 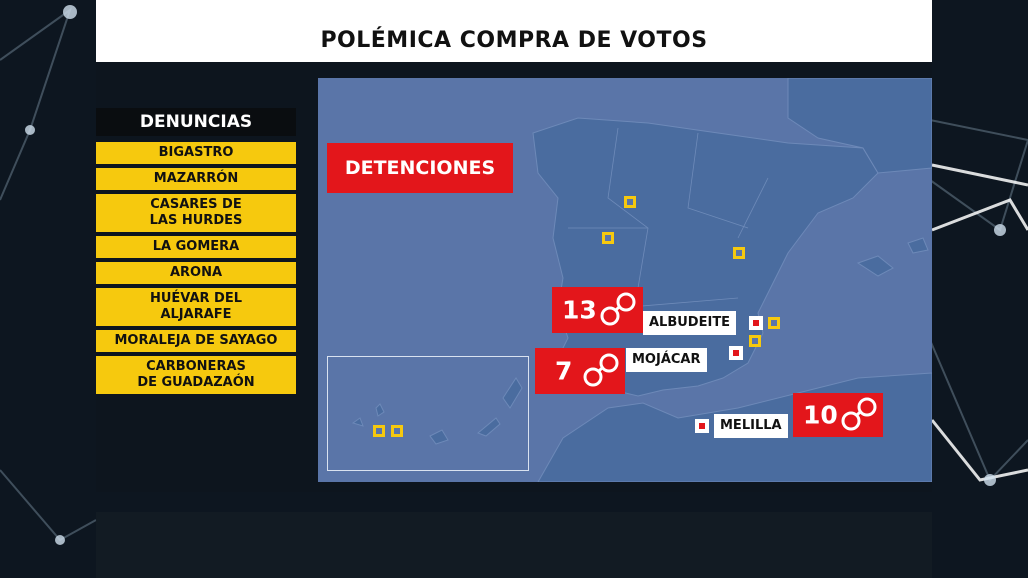 What do you see at coordinates (196, 375) in the screenshot?
I see `list-item: CARBONERAS DE GUADAZAÓN` at bounding box center [196, 375].